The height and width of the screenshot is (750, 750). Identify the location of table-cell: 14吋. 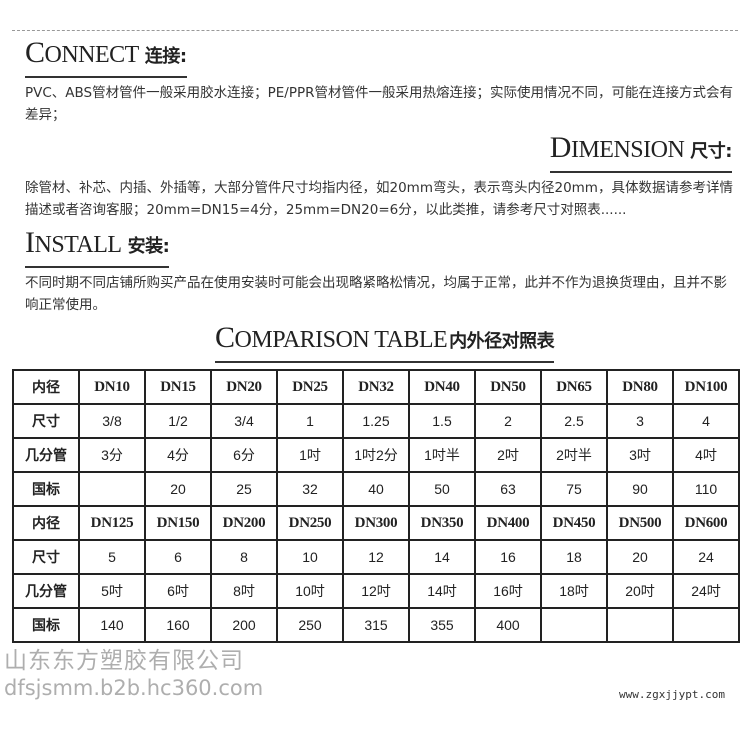
(442, 591).